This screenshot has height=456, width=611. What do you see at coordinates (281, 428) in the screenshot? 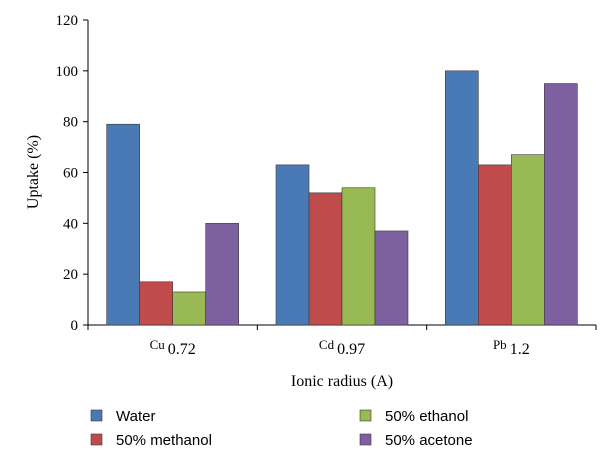
I see `legend: Water 50% methanol 50% ethanol 50% acetone` at bounding box center [281, 428].